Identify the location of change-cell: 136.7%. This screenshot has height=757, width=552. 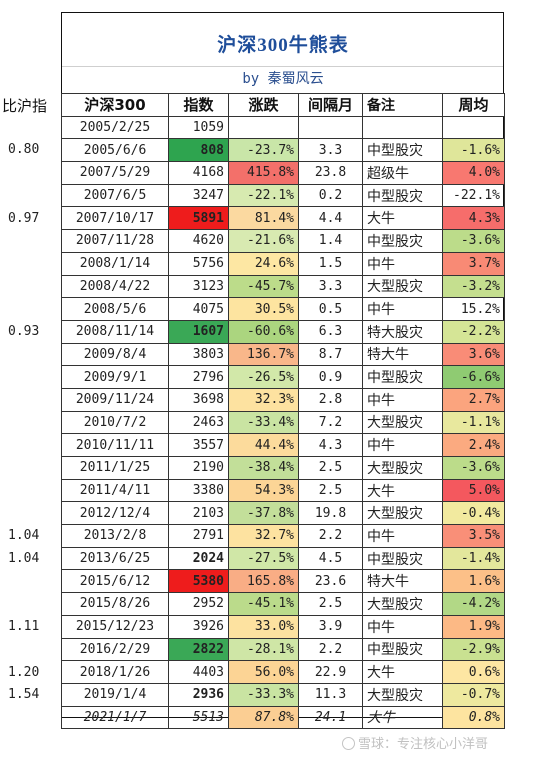
(263, 354).